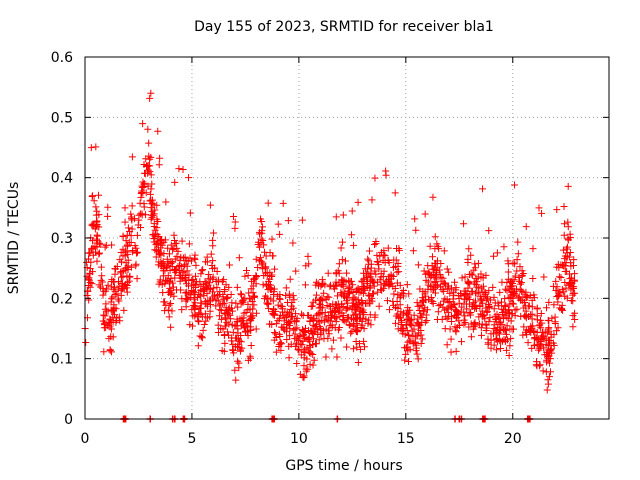 This screenshot has width=640, height=480. Describe the element at coordinates (62, 118) in the screenshot. I see `y-tick-label: 0.5` at that location.